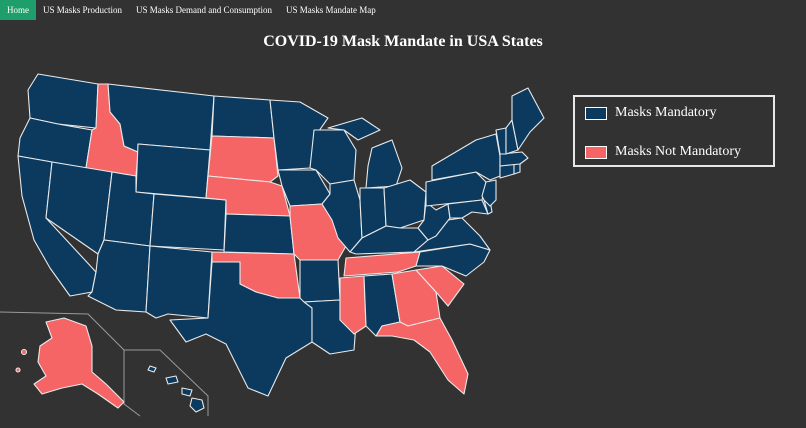 Image resolution: width=806 pixels, height=428 pixels. Describe the element at coordinates (179, 282) in the screenshot. I see `state-nm` at that location.